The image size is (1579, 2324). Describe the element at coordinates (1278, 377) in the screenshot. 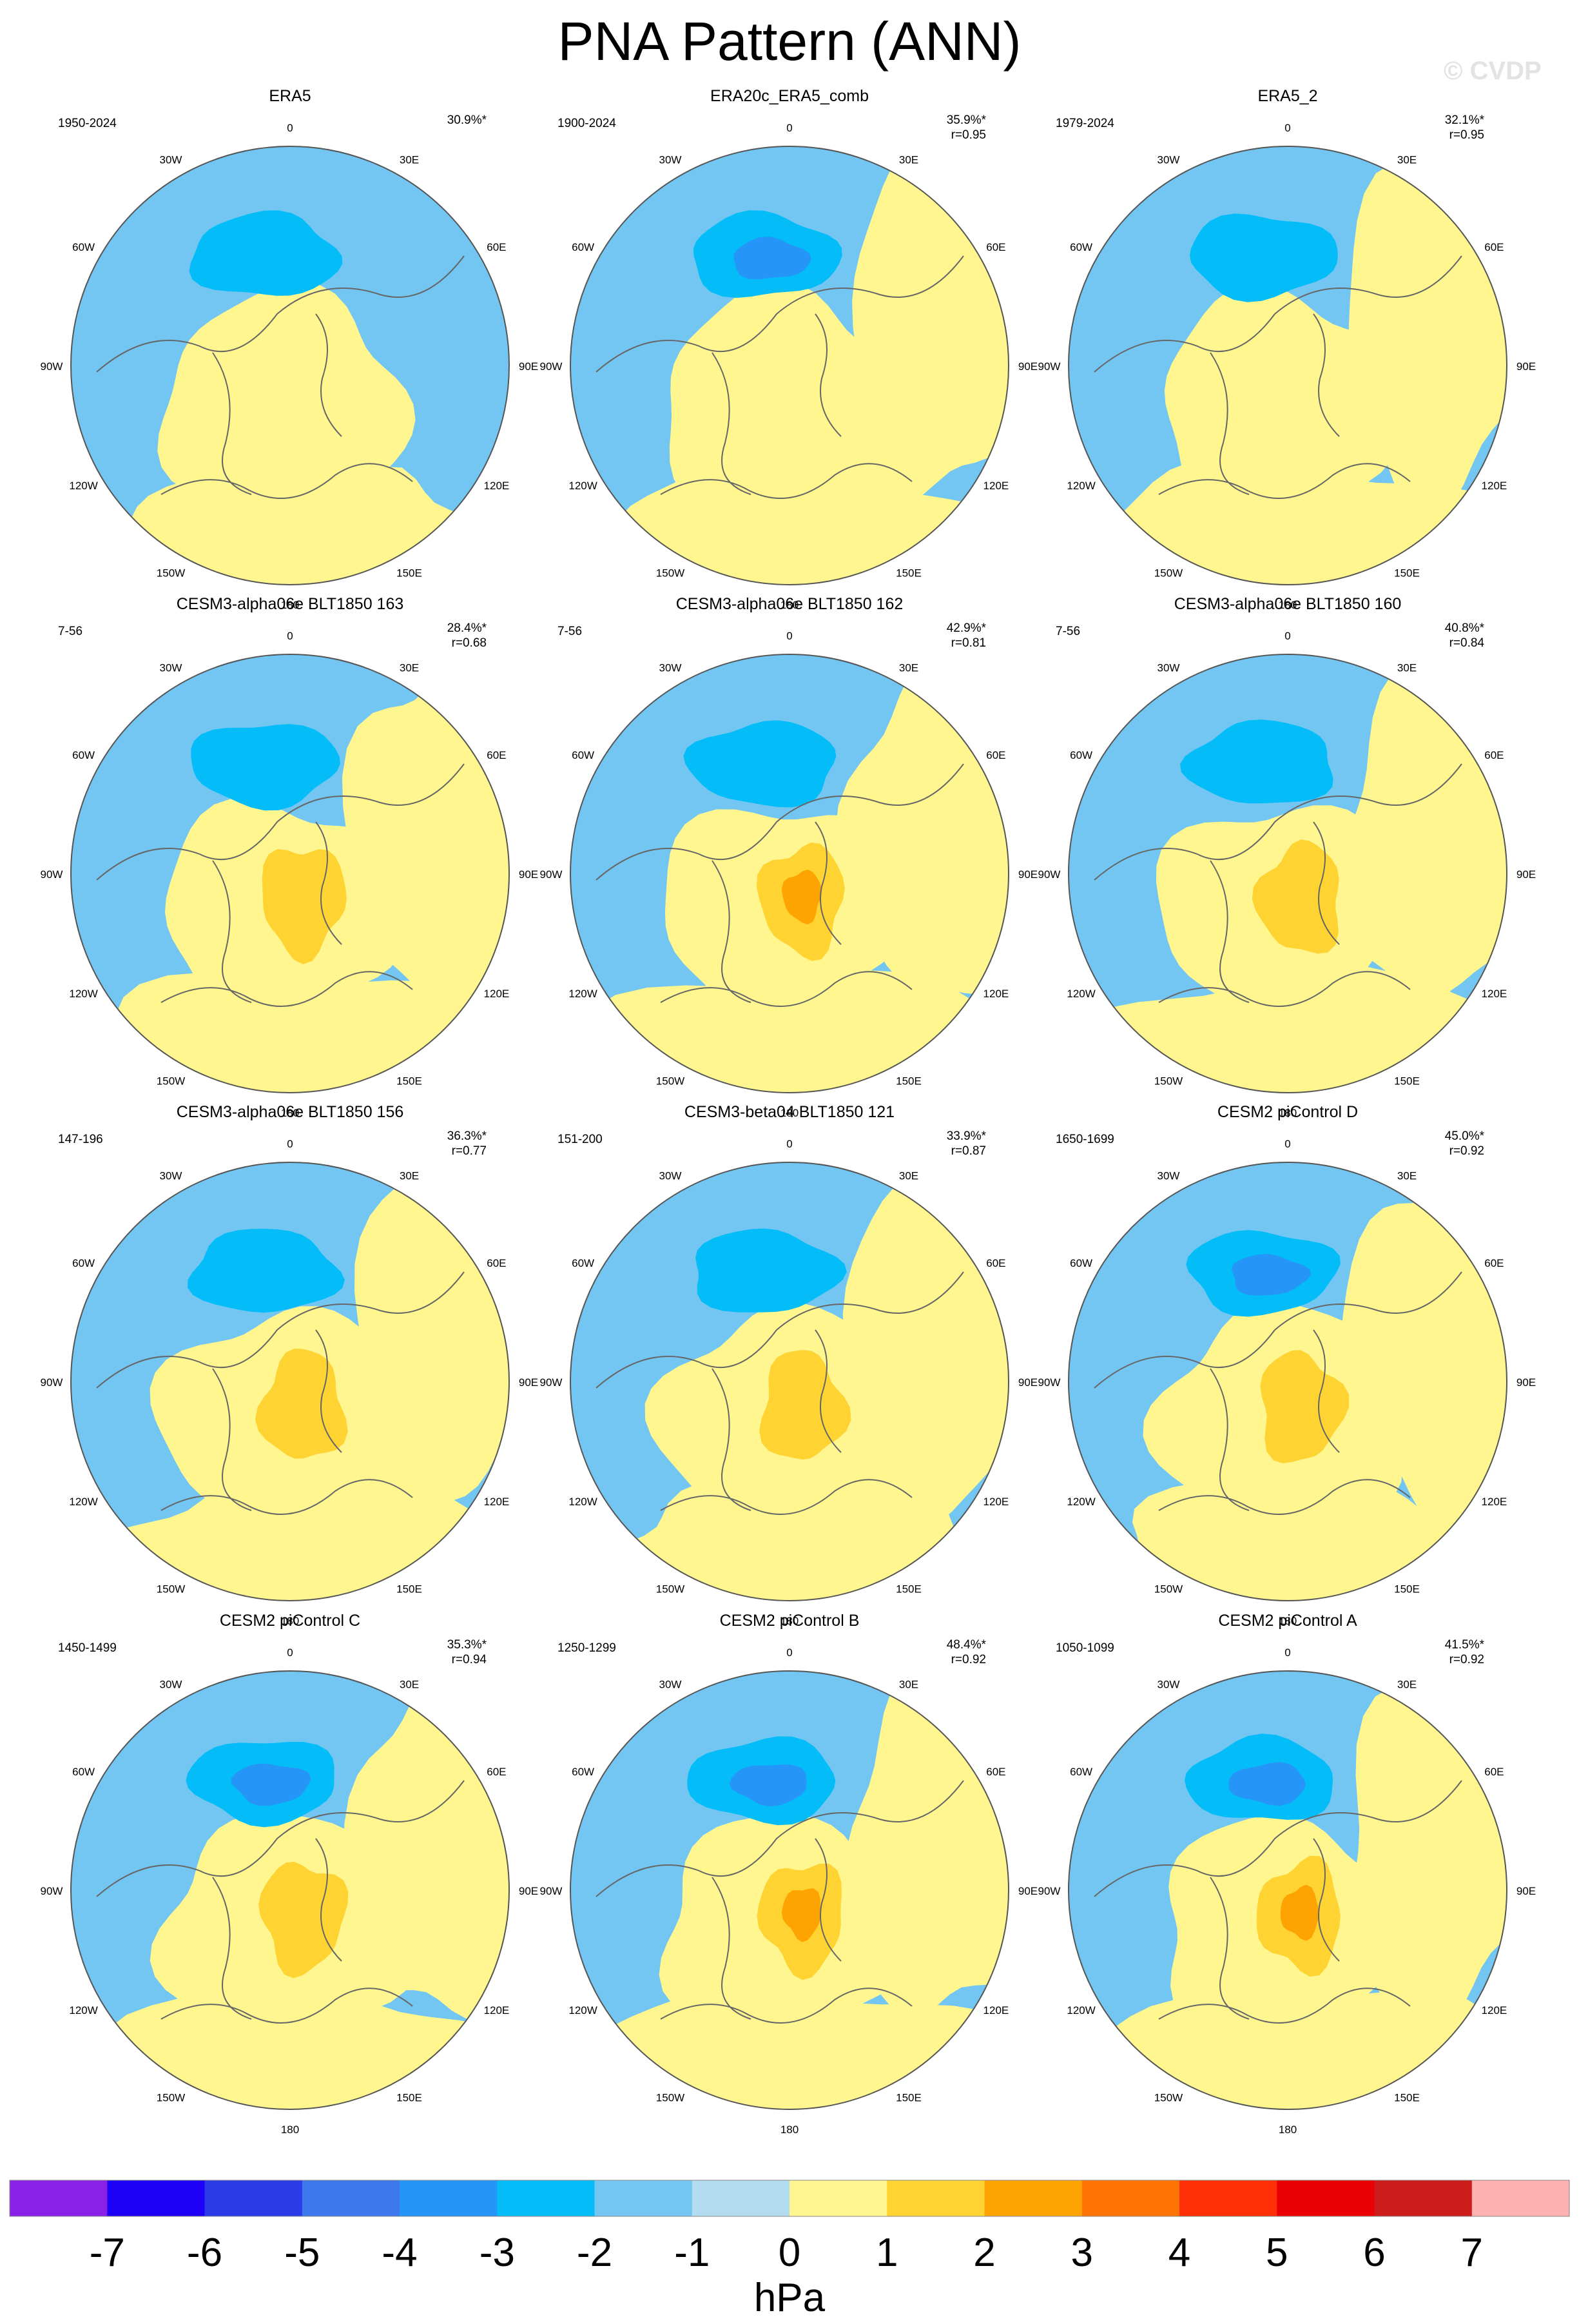

I see `coastlines` at that location.